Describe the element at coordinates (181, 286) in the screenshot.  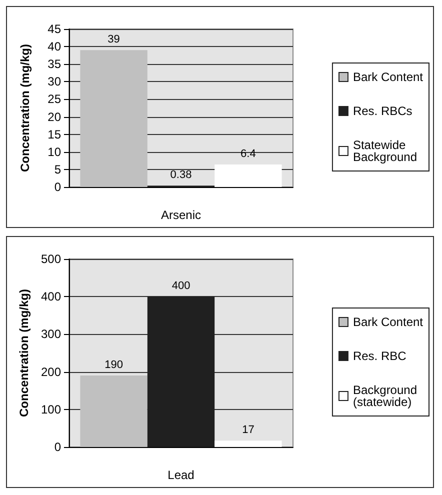
I see `data-label: 400` at that location.